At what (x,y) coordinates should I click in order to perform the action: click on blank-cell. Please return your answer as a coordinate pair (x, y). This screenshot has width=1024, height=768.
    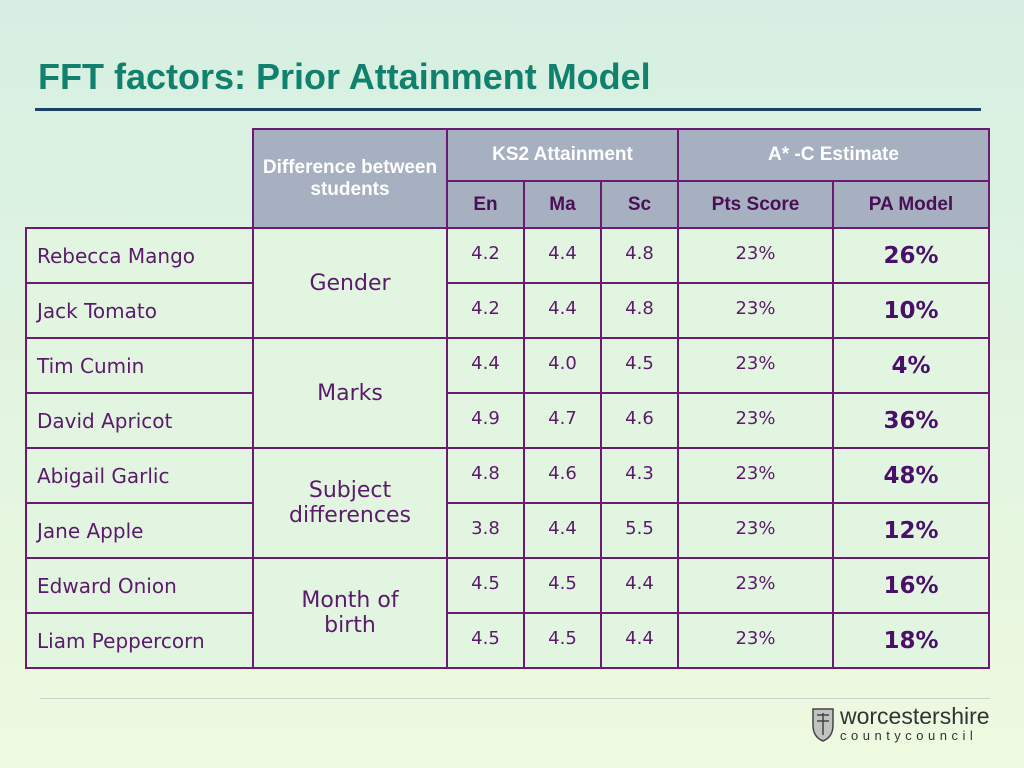
    Looking at the image, I should click on (139, 178).